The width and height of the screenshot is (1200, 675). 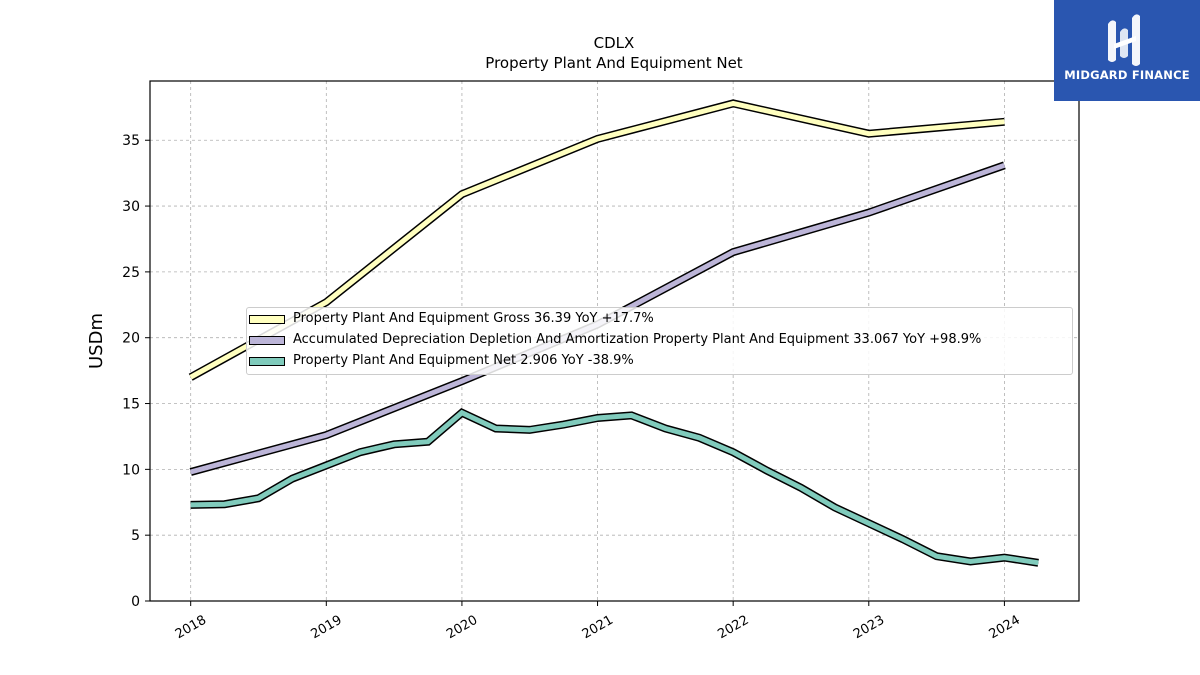 I want to click on x-tick-label: 2021, so click(x=598, y=628).